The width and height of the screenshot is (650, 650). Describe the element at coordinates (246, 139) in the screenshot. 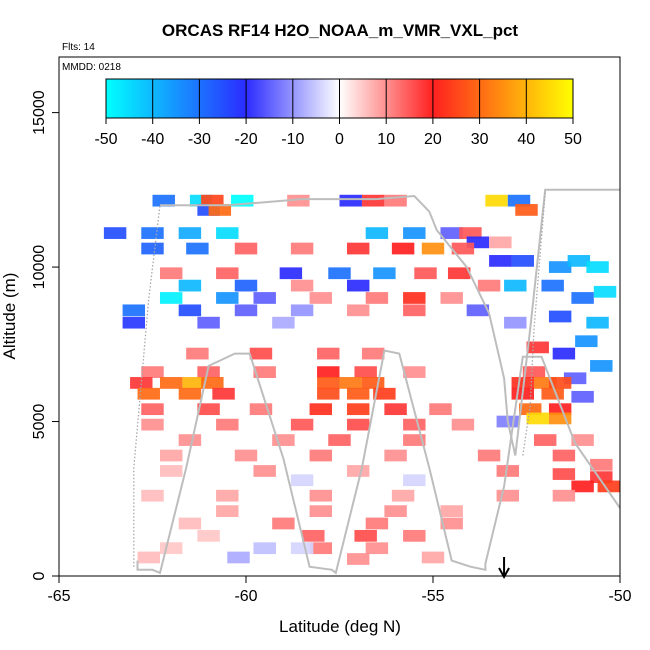

I see `colorbar-tick-label: -20` at that location.